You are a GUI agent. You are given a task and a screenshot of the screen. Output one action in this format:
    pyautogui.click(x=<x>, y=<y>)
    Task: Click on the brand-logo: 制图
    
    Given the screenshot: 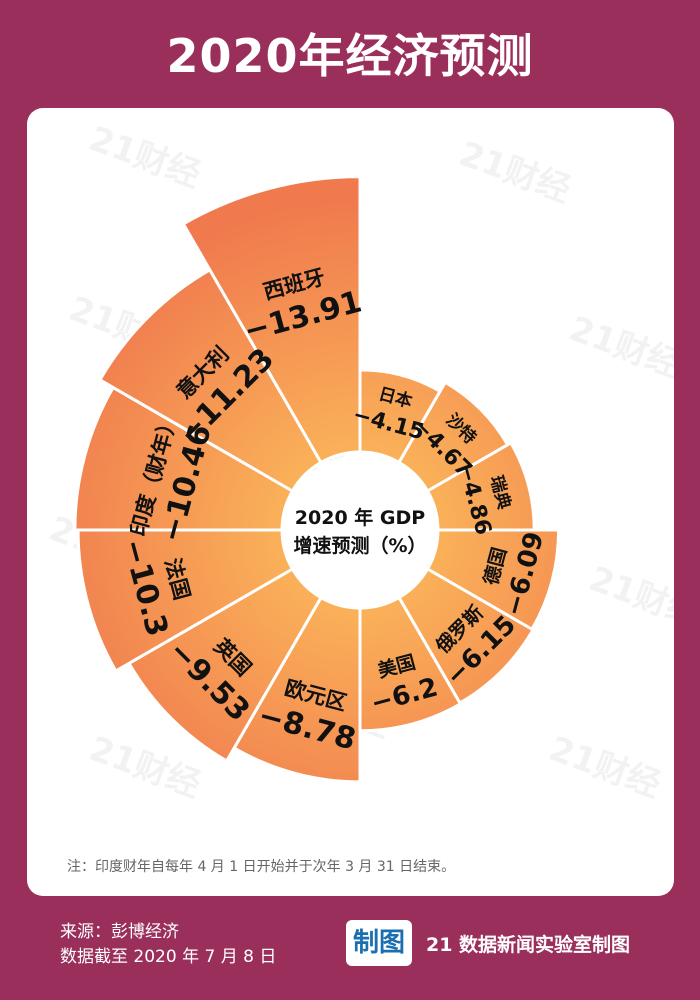 What is the action you would take?
    pyautogui.click(x=379, y=943)
    